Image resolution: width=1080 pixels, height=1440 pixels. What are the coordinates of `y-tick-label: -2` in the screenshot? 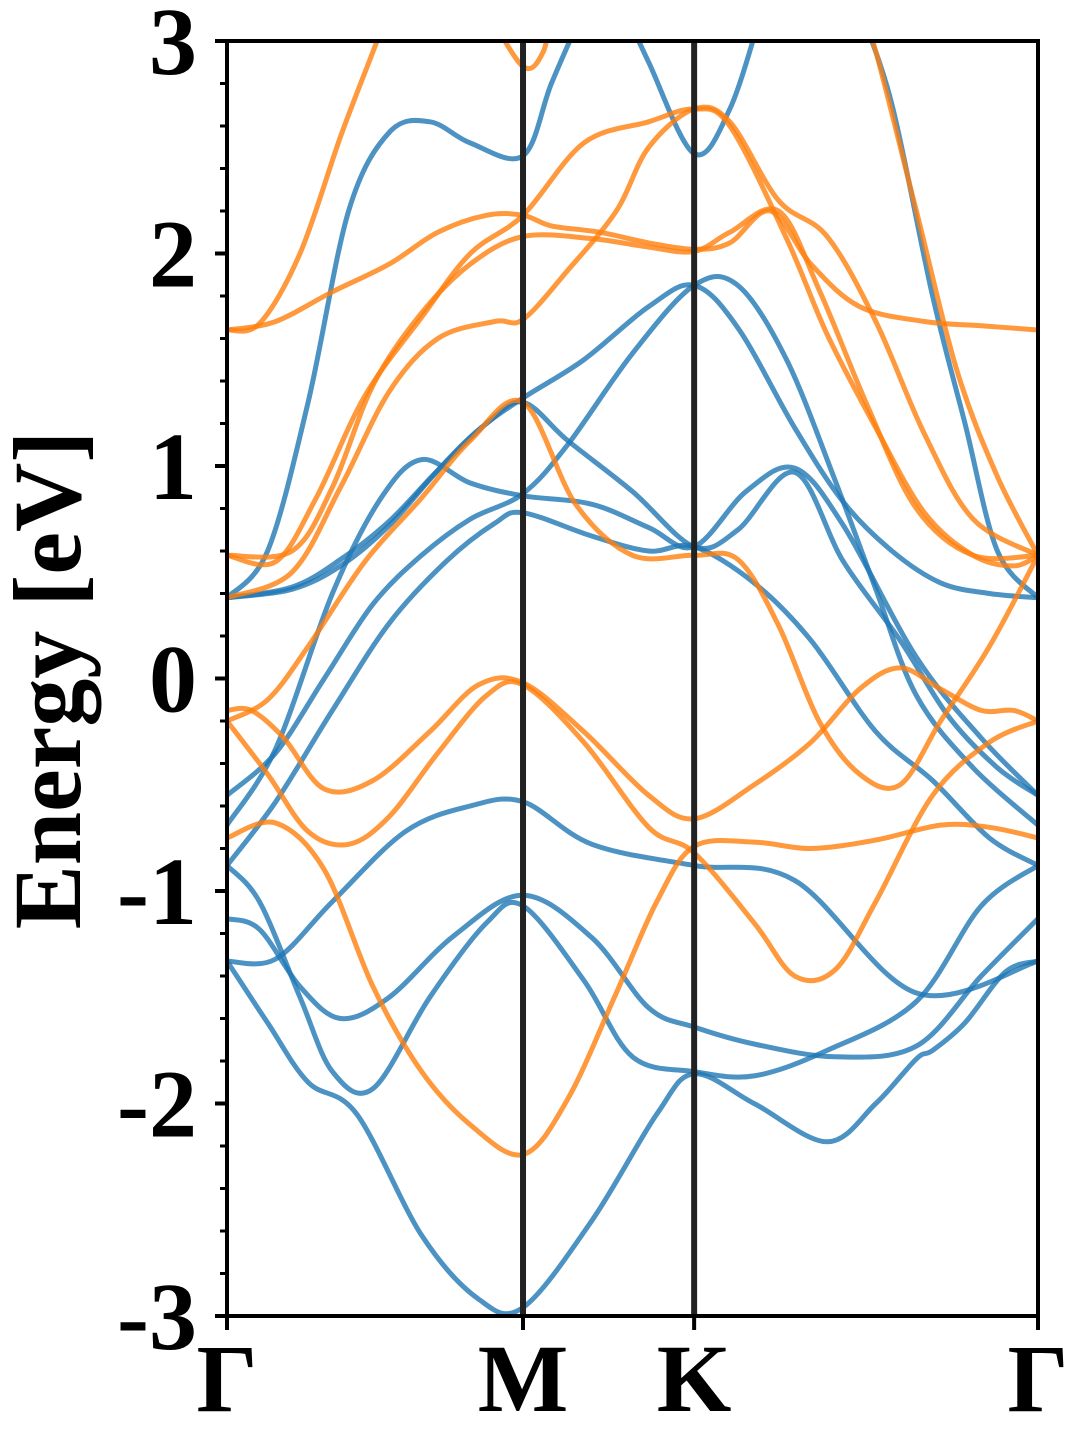 It's located at (157, 1104).